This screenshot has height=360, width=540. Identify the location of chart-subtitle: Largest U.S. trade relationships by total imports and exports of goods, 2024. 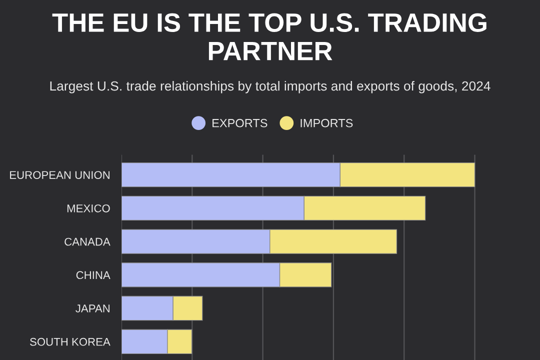
(270, 87).